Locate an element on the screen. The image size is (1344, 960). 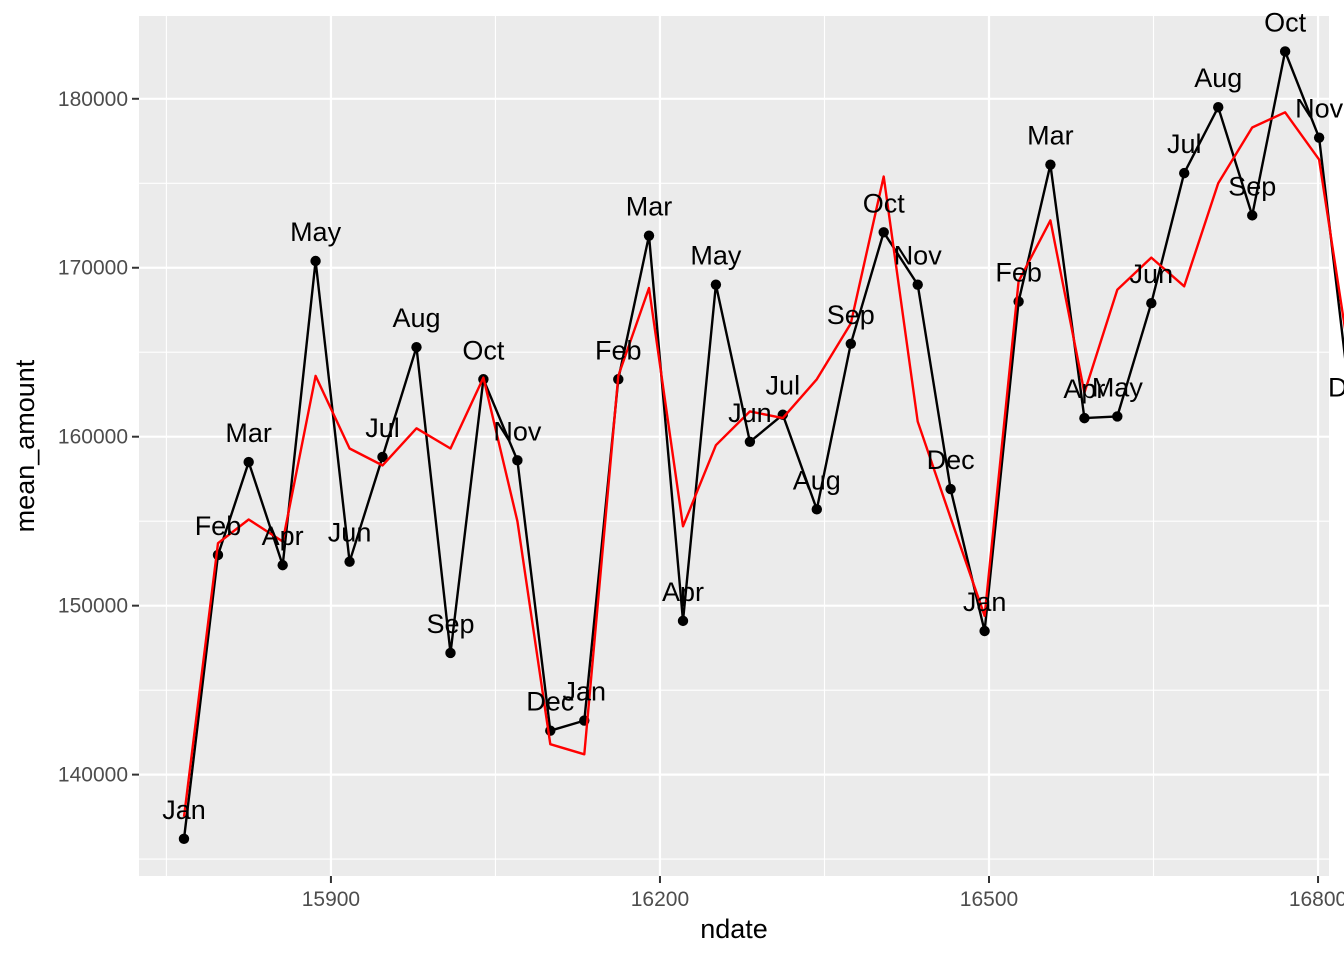
x-tick-label: 15900 is located at coordinates (331, 899).